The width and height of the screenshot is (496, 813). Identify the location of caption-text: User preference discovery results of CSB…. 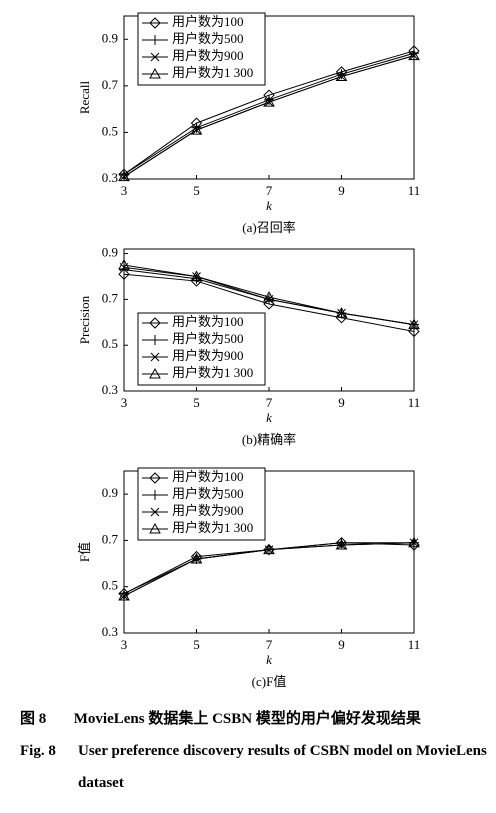
(282, 767).